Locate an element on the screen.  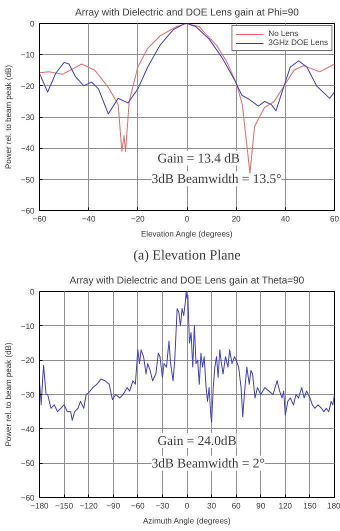
x-tick-label: −180 is located at coordinates (40, 506).